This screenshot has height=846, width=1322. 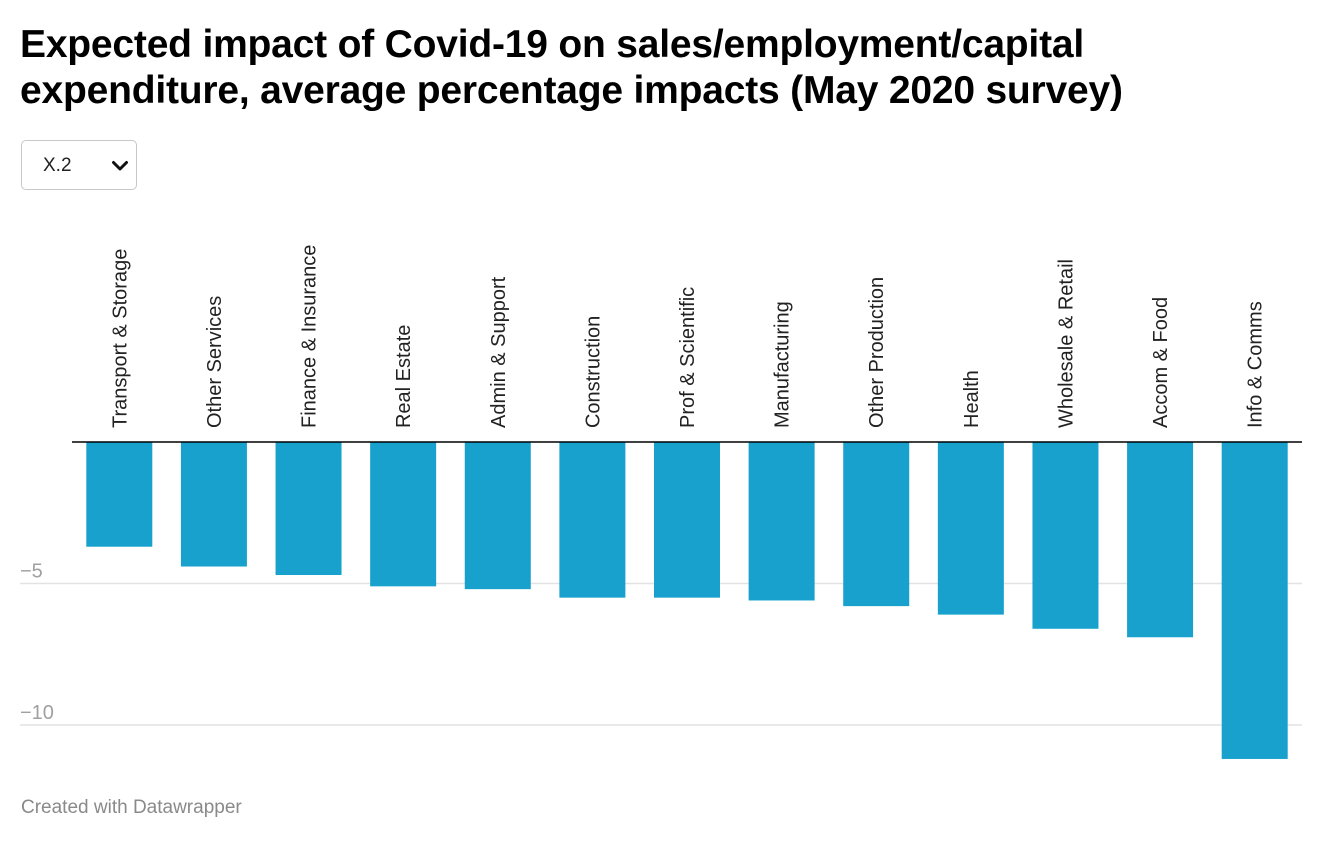 I want to click on category-label: Info & Comms, so click(x=1256, y=364).